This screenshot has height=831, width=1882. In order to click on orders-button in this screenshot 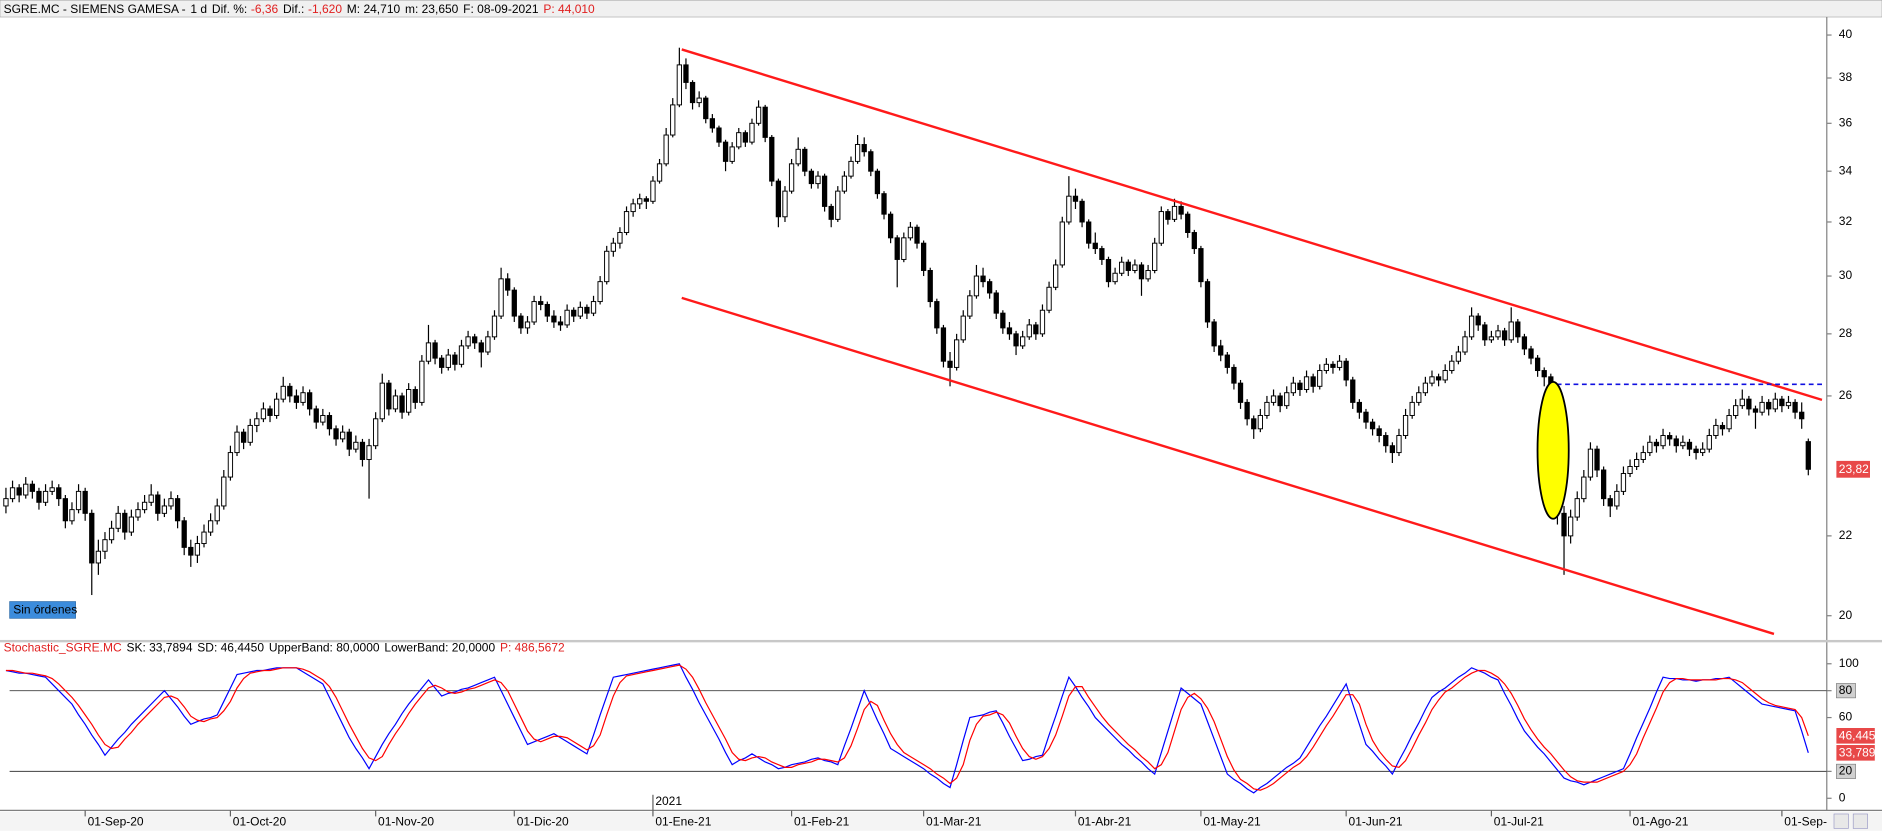, I will do `click(42, 610)`.